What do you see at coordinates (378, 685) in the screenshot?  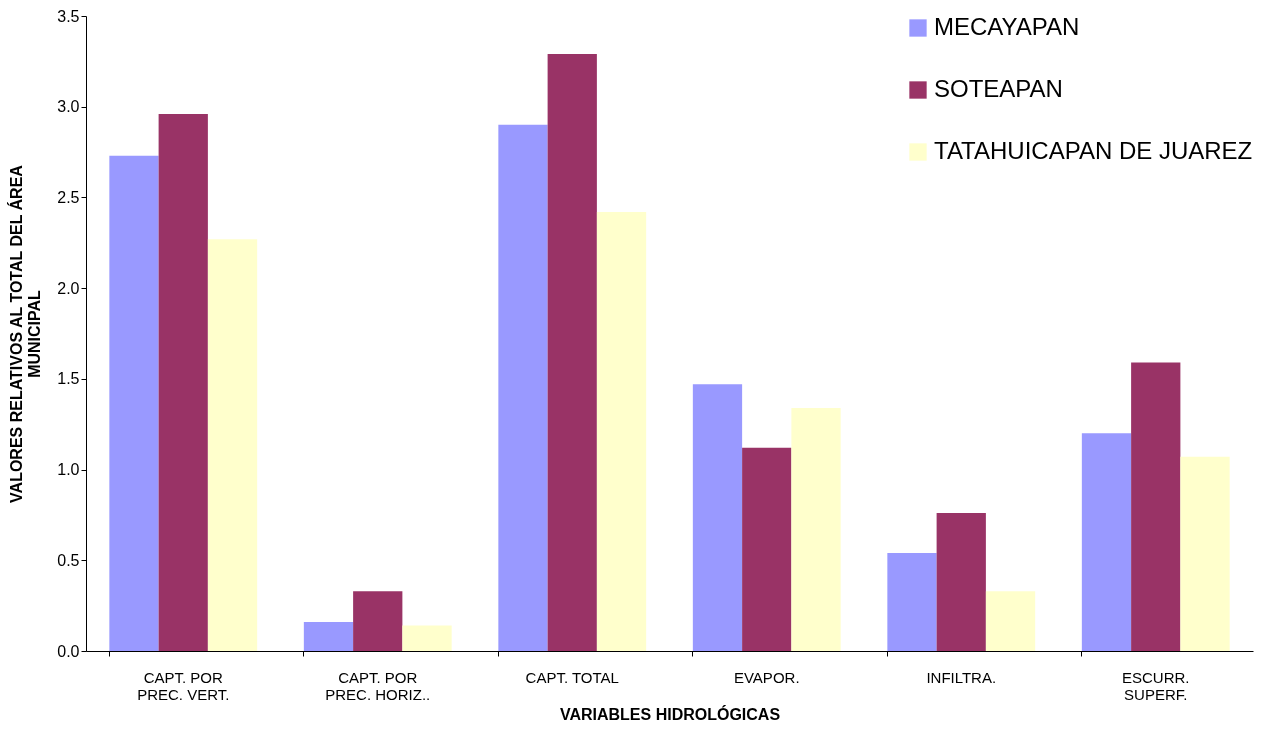 I see `x-tick-label: CAPT. POR PREC. HORIZ..` at bounding box center [378, 685].